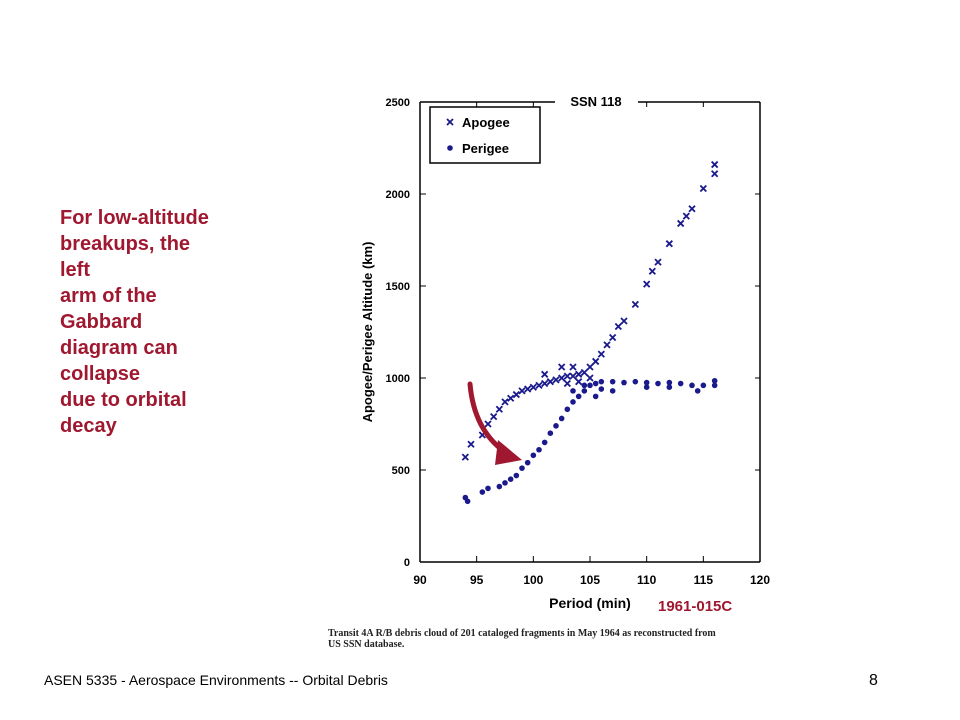  Describe the element at coordinates (450, 148) in the screenshot. I see `legend-perigee-marker` at that location.